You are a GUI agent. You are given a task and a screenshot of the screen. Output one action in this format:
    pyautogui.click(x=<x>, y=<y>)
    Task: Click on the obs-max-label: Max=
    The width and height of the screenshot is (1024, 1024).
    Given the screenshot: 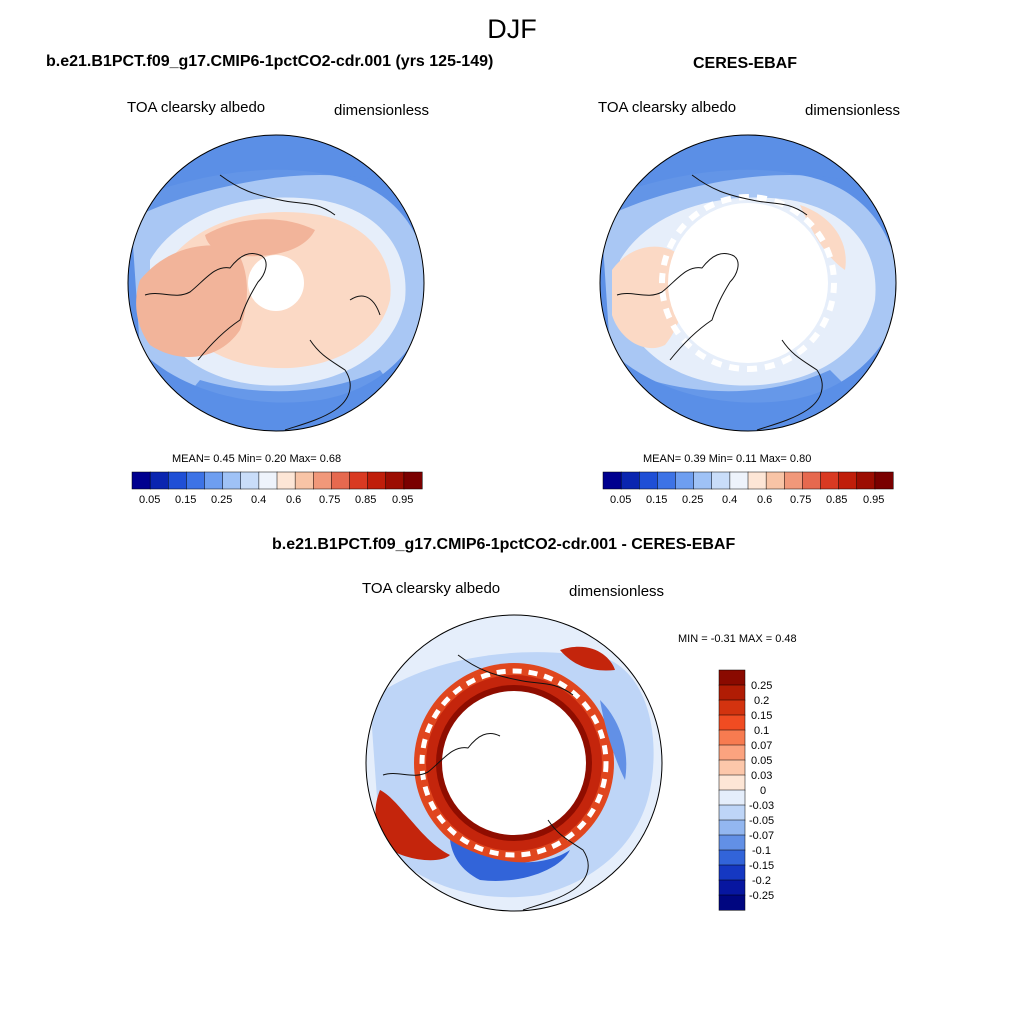 What is the action you would take?
    pyautogui.click(x=773, y=459)
    